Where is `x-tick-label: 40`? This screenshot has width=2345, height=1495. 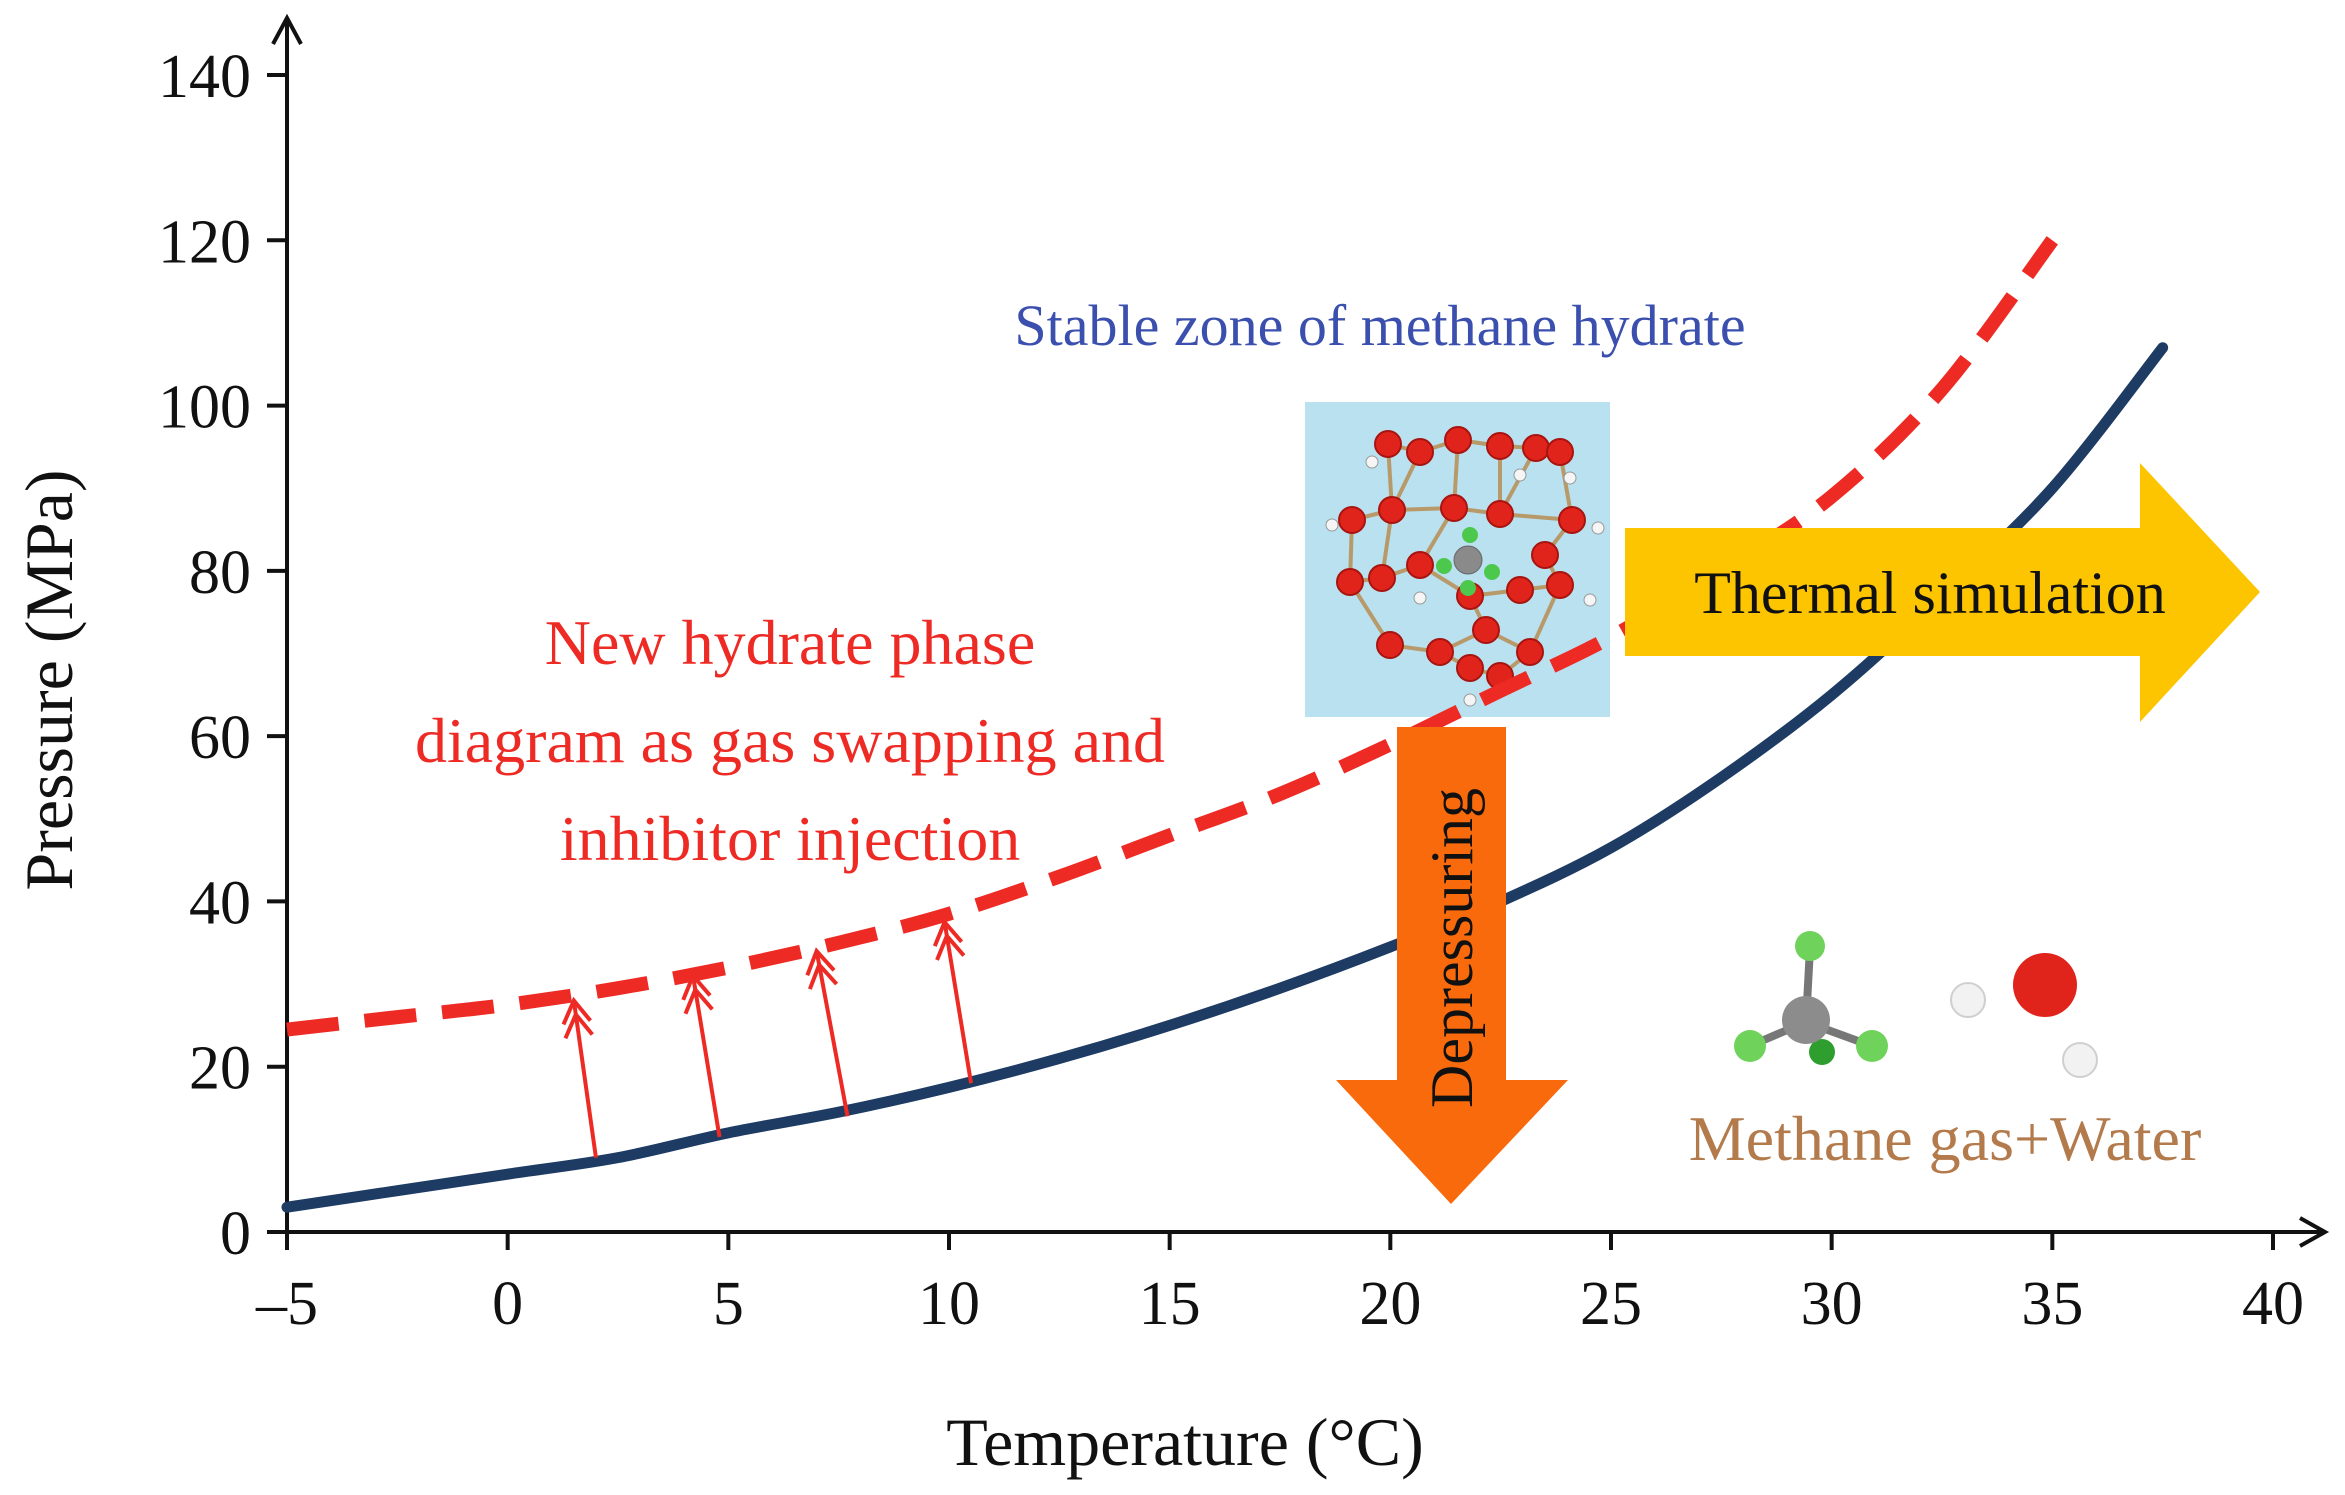
x-tick-label: 40 is located at coordinates (2273, 1304).